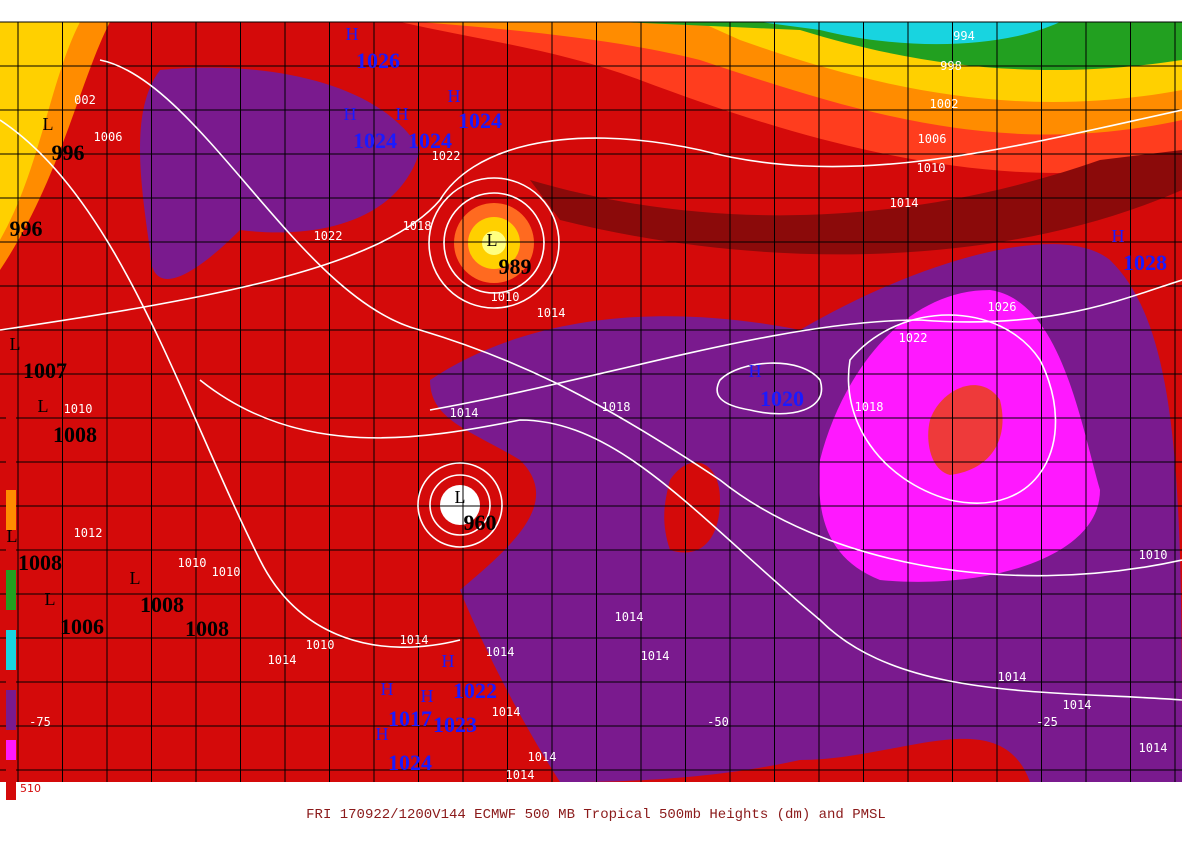 Image resolution: width=1182 pixels, height=844 pixels. What do you see at coordinates (480, 522) in the screenshot?
I see `center-value: 960` at bounding box center [480, 522].